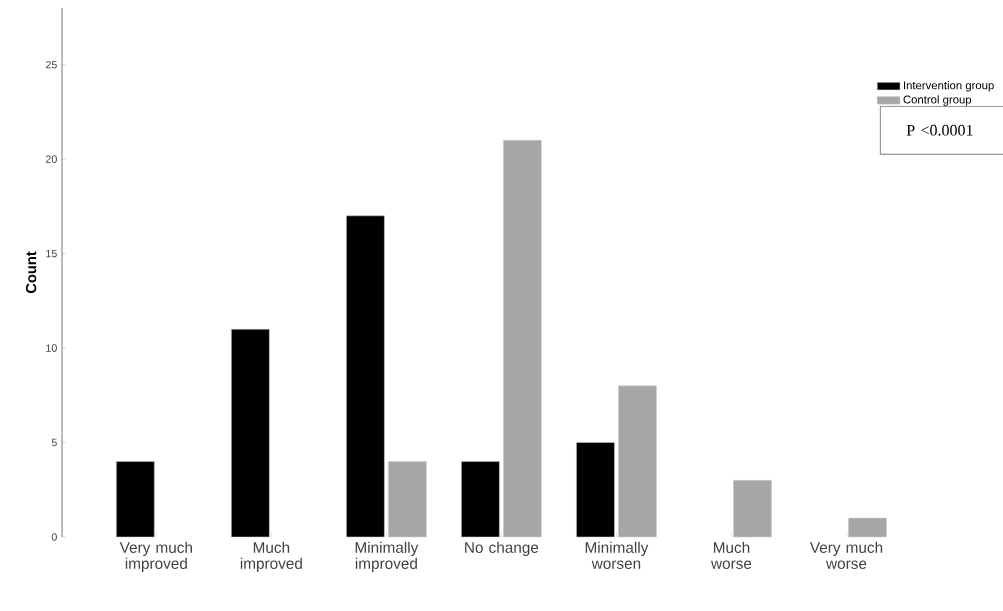  Describe the element at coordinates (271, 556) in the screenshot. I see `x-tick-label: Much improved` at that location.